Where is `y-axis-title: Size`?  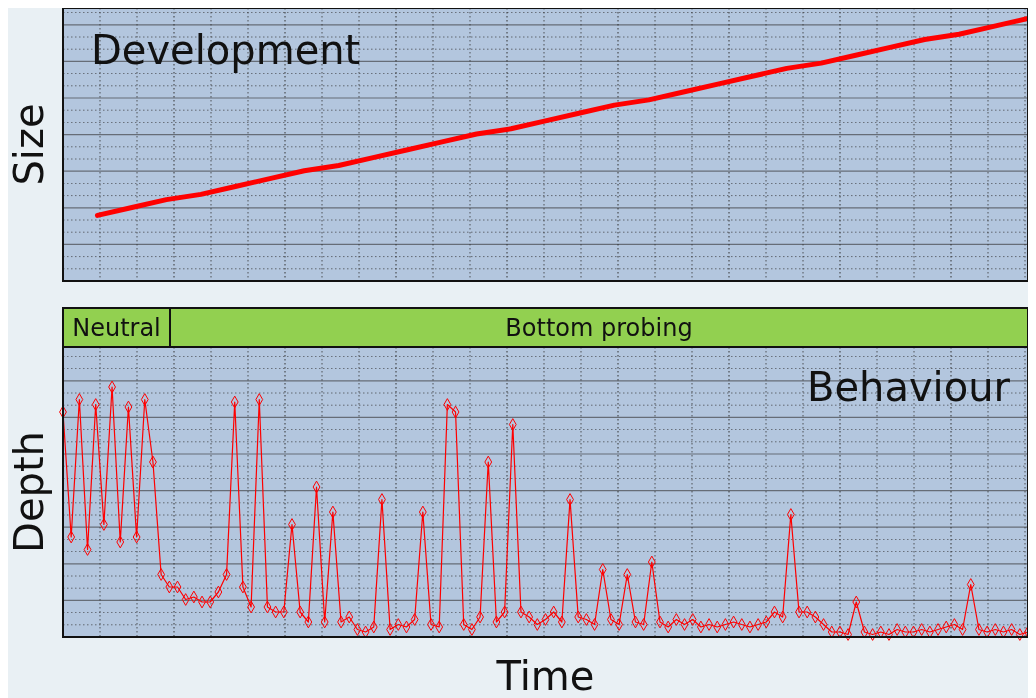
y-axis-title: Size is located at coordinates (29, 144).